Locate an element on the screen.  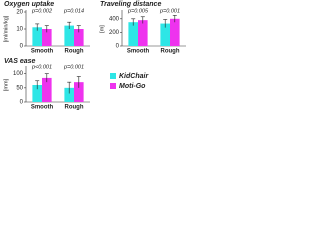
y-tick-label: 400 is located at coordinates (114, 19).